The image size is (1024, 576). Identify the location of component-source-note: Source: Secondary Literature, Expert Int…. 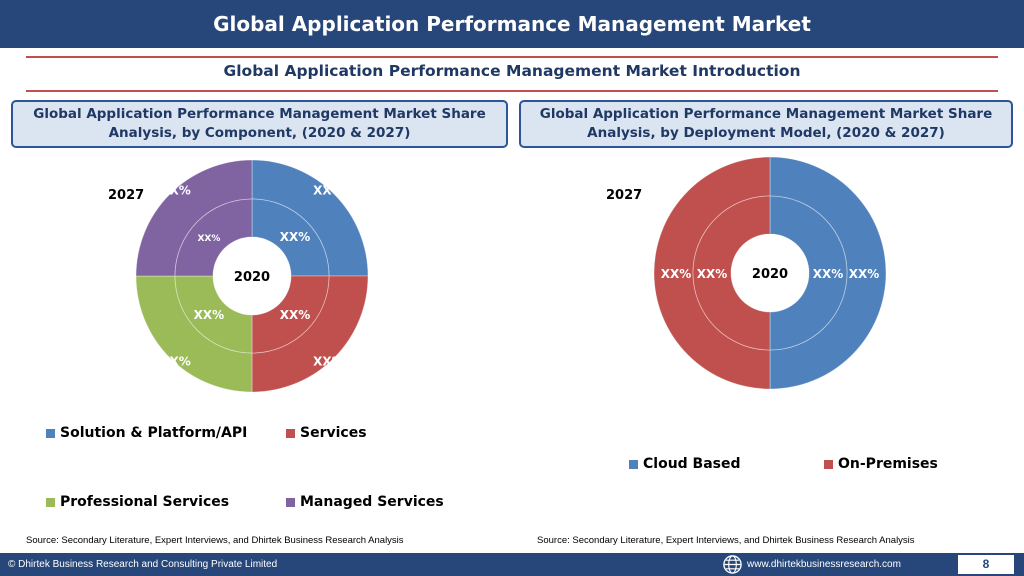
(215, 540).